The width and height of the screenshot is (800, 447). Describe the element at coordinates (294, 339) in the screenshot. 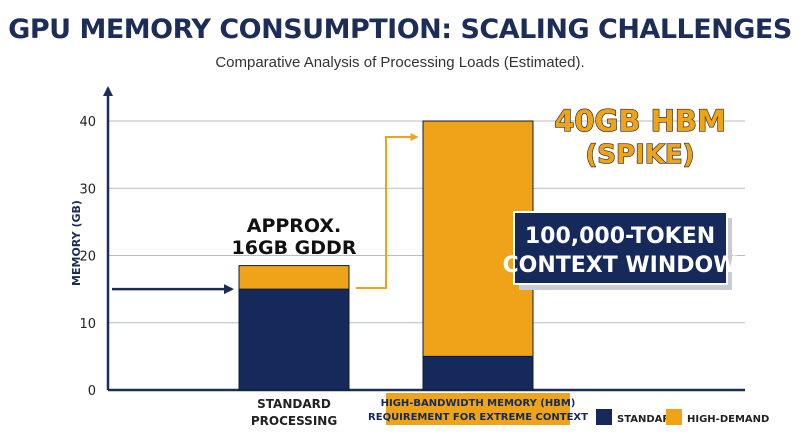

I see `bar-1-standard-segment` at that location.